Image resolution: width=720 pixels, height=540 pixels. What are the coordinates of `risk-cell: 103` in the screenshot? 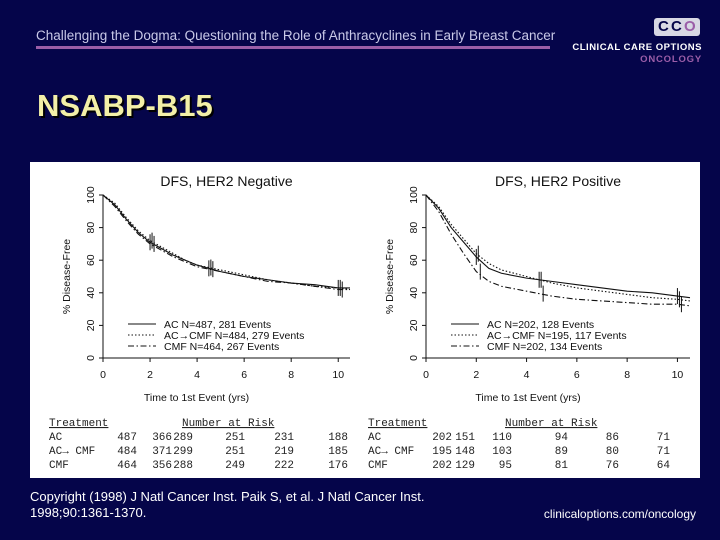 It's located at (502, 452).